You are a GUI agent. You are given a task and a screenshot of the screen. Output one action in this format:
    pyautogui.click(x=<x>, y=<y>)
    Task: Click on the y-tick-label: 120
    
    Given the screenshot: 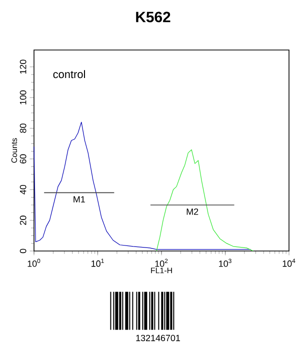 What is the action you would take?
    pyautogui.click(x=23, y=67)
    